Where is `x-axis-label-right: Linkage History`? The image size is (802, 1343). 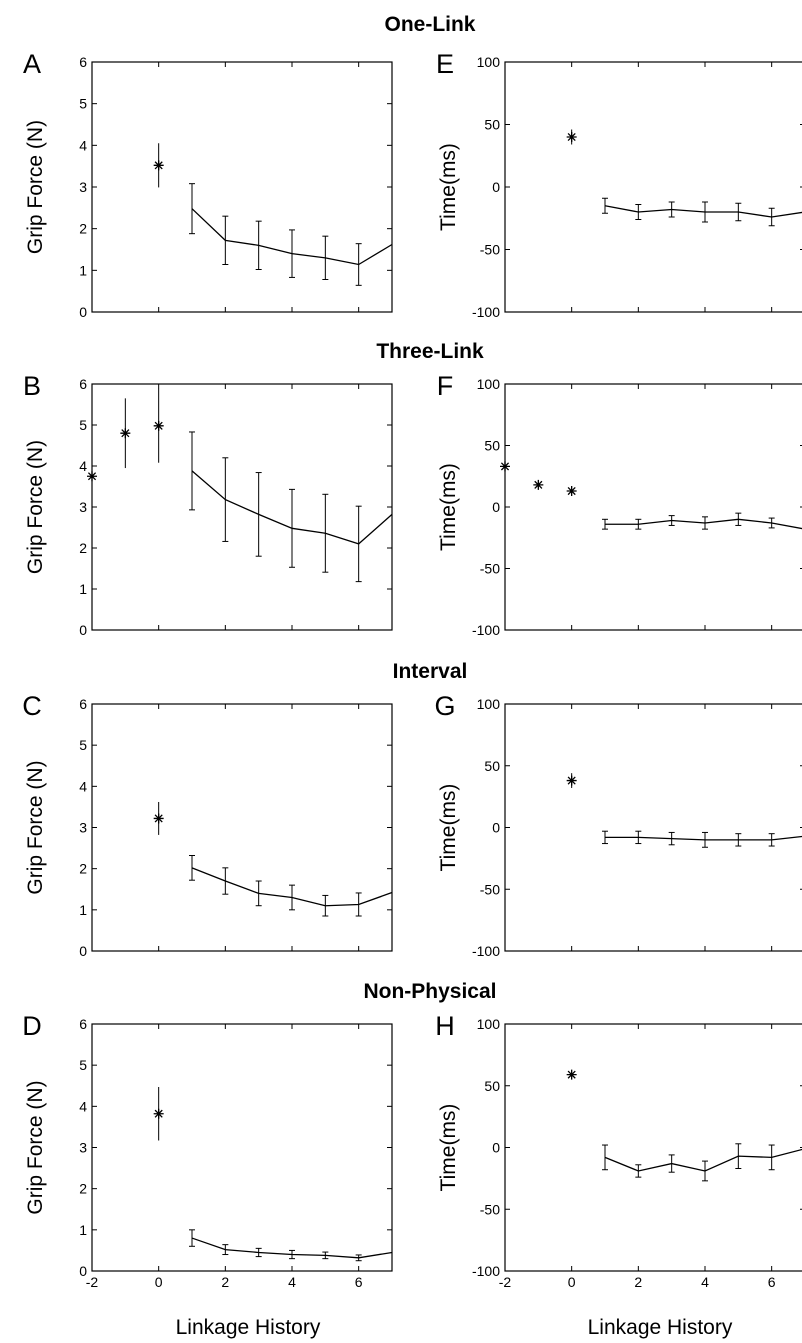 x-axis-label-right: Linkage History is located at coordinates (660, 1327).